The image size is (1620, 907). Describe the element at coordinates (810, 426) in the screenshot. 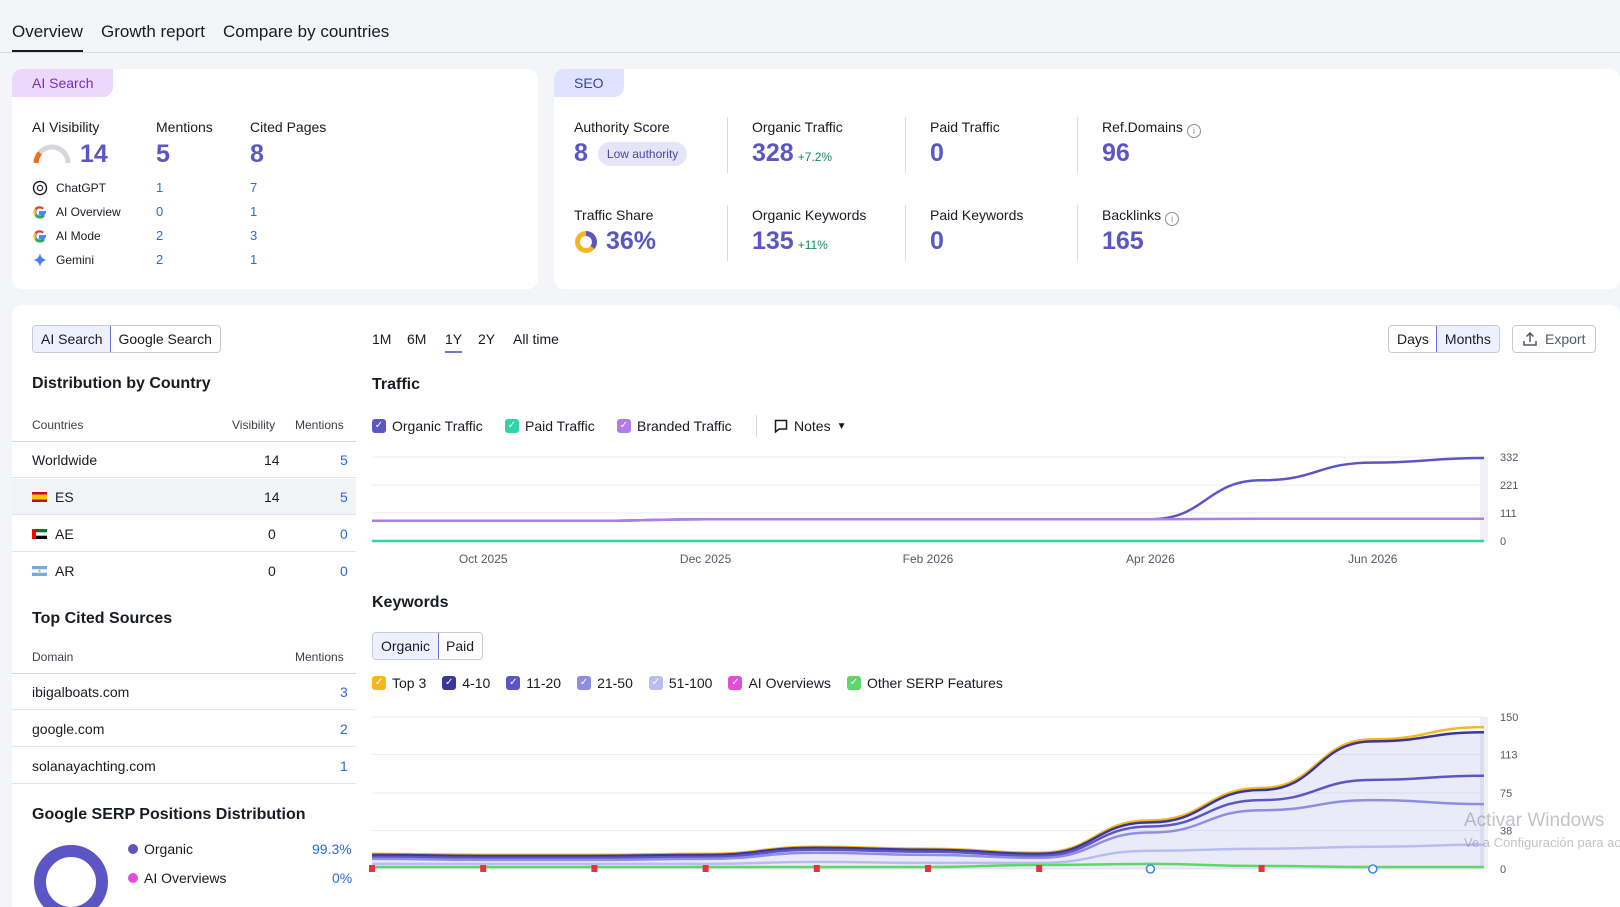

I see `notes-dropdown: Notes ▼` at that location.